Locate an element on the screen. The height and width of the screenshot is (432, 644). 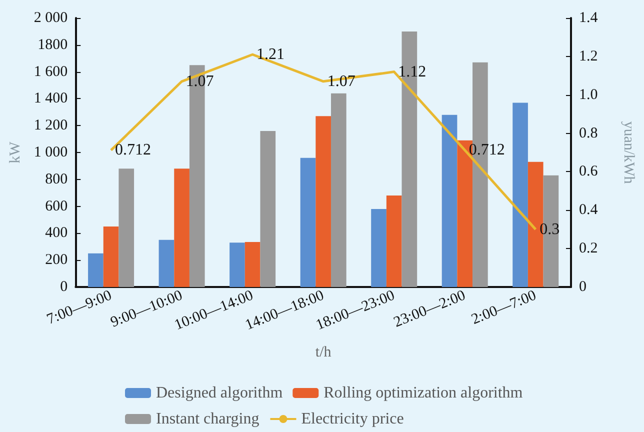
data-label: 1.21 is located at coordinates (270, 55).